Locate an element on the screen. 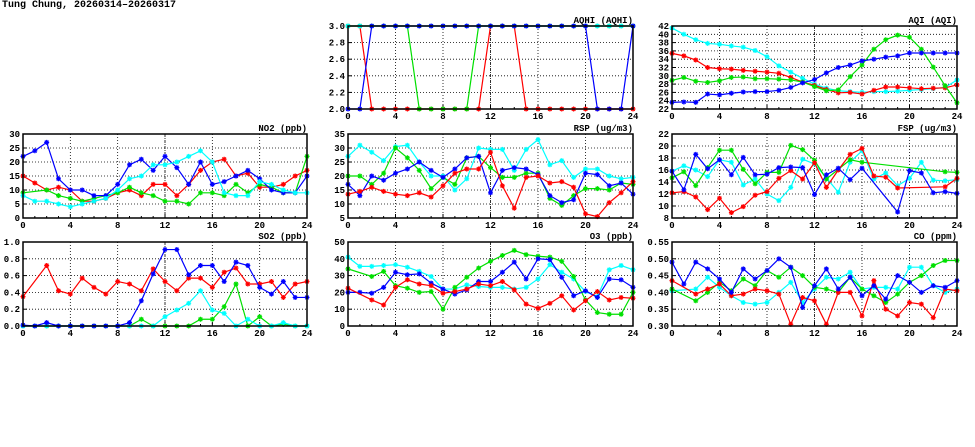 The width and height of the screenshot is (975, 447). o3-title: O3 (ppb) is located at coordinates (611, 237).